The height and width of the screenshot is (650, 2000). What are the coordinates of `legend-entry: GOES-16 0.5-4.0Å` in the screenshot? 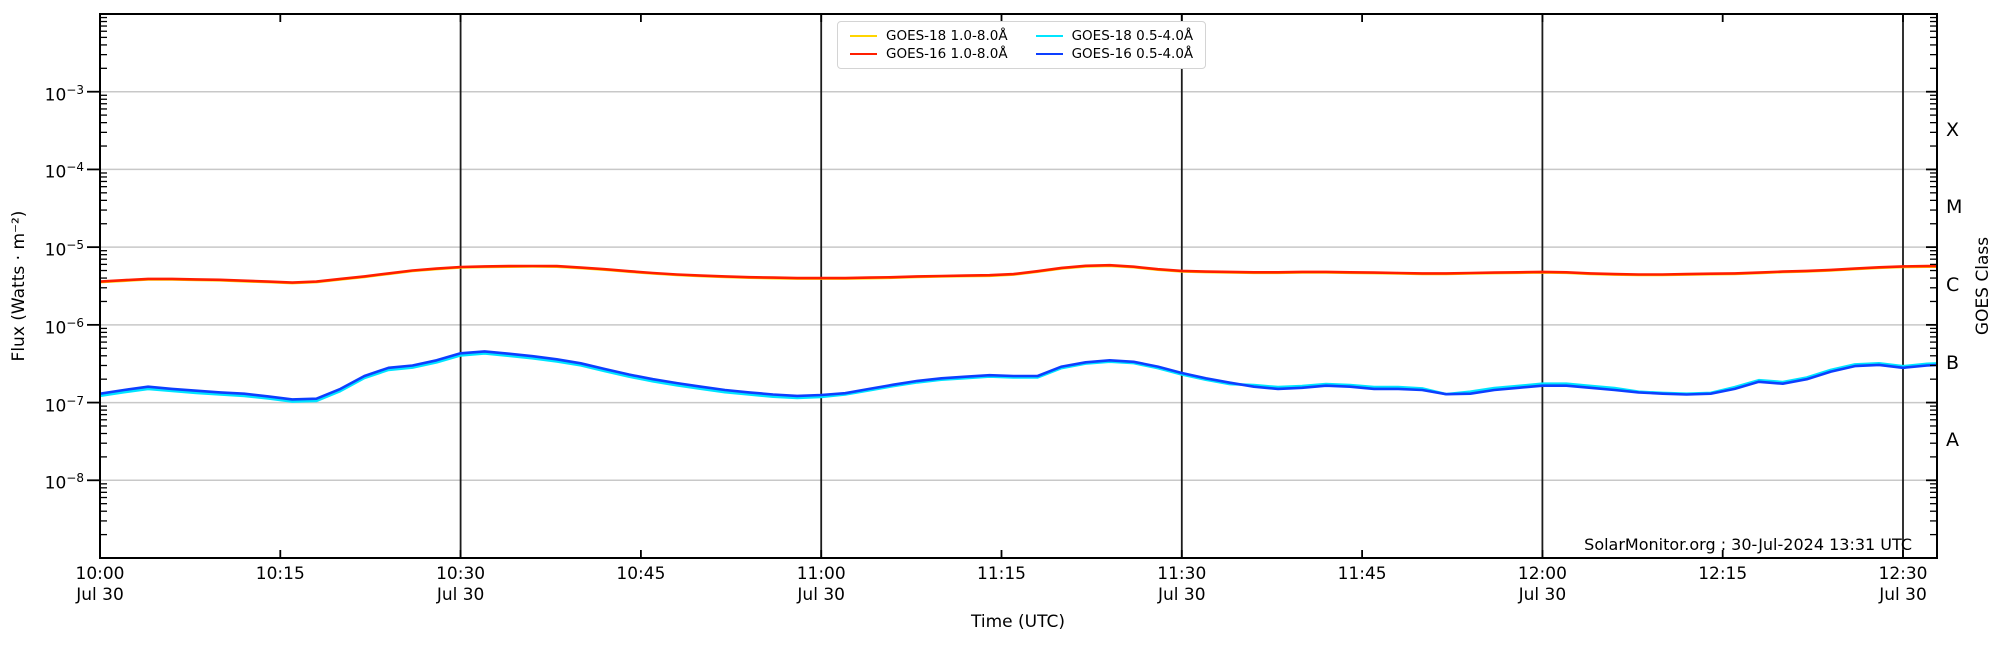 It's located at (1114, 54).